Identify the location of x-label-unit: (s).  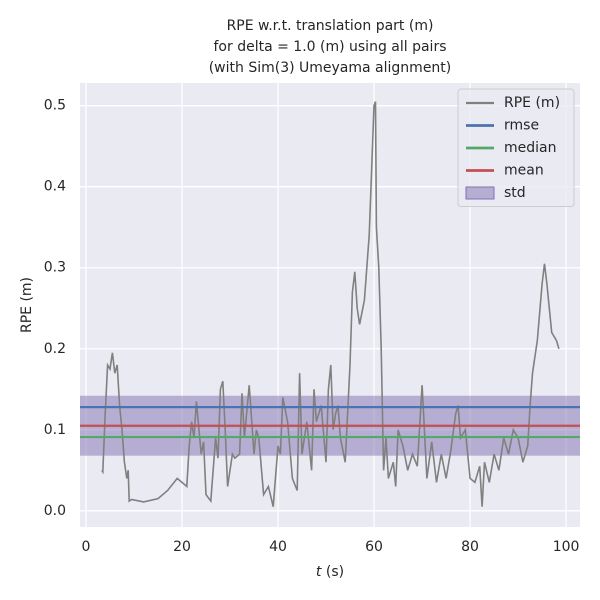
(335, 572).